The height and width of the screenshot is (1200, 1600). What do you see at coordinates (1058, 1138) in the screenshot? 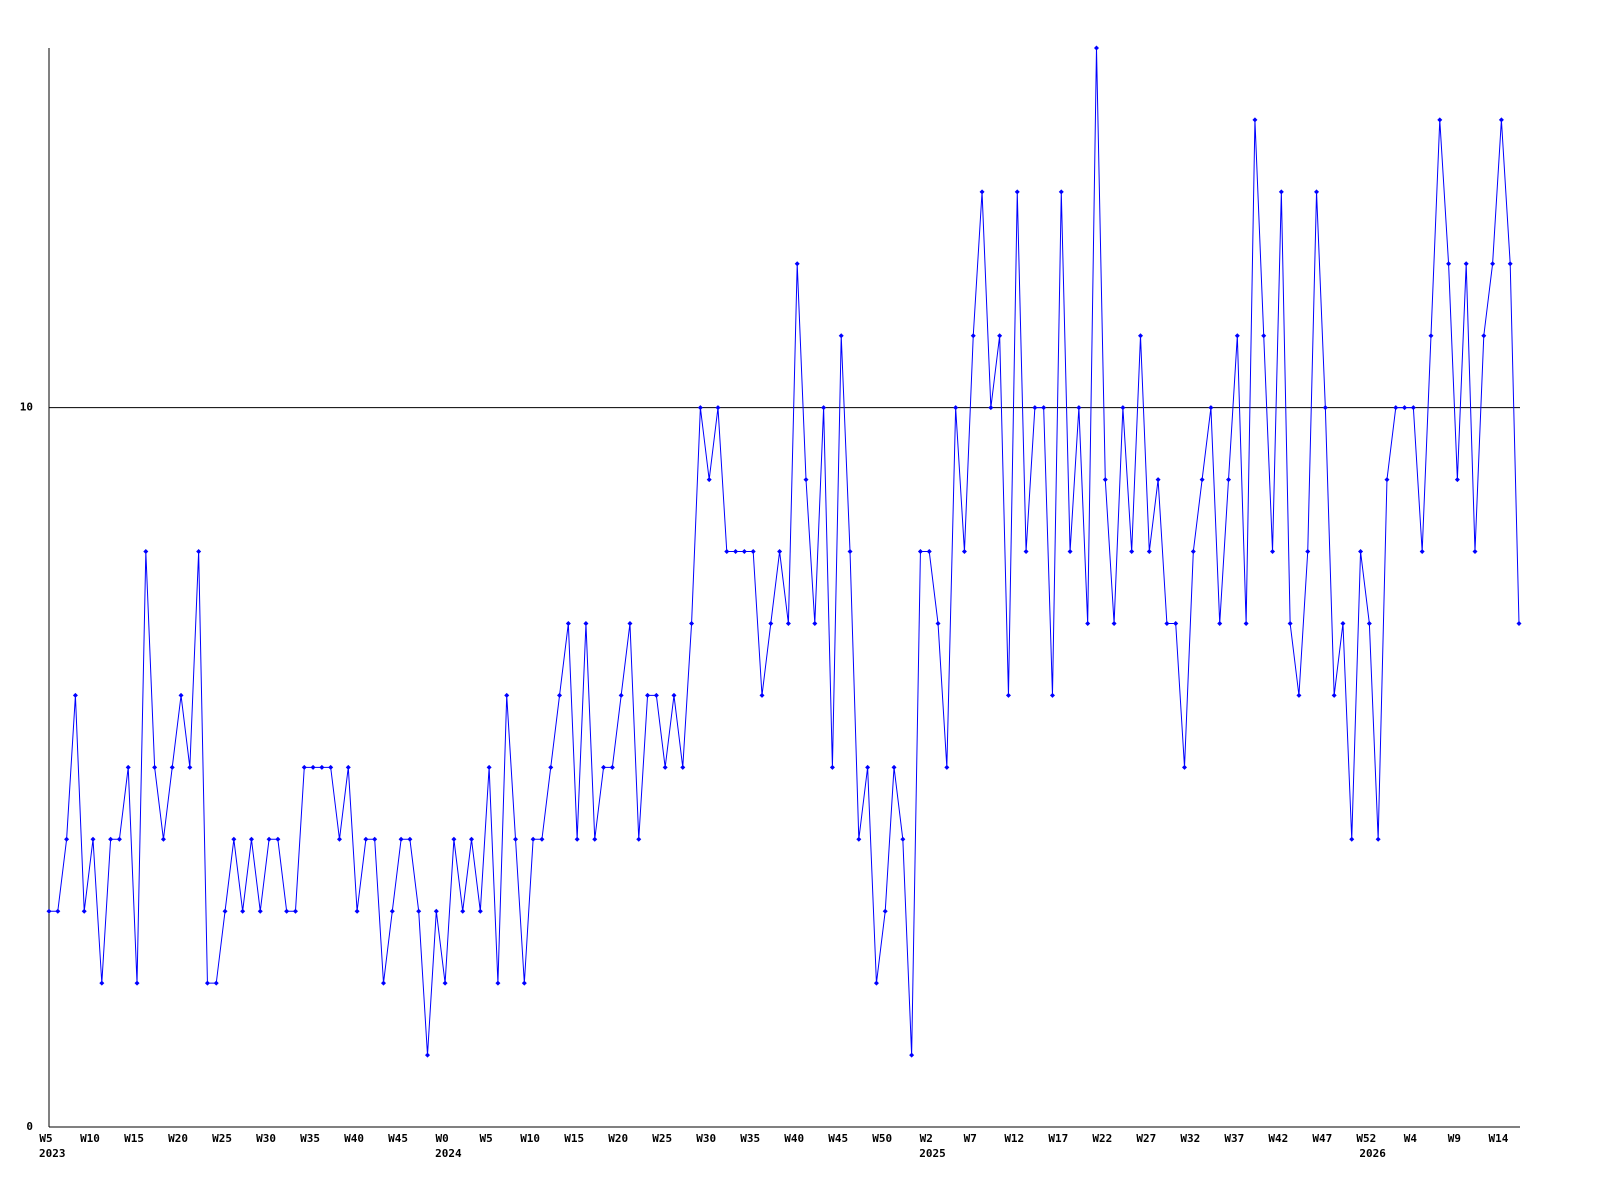
I see `x-tick-label: W17` at bounding box center [1058, 1138].